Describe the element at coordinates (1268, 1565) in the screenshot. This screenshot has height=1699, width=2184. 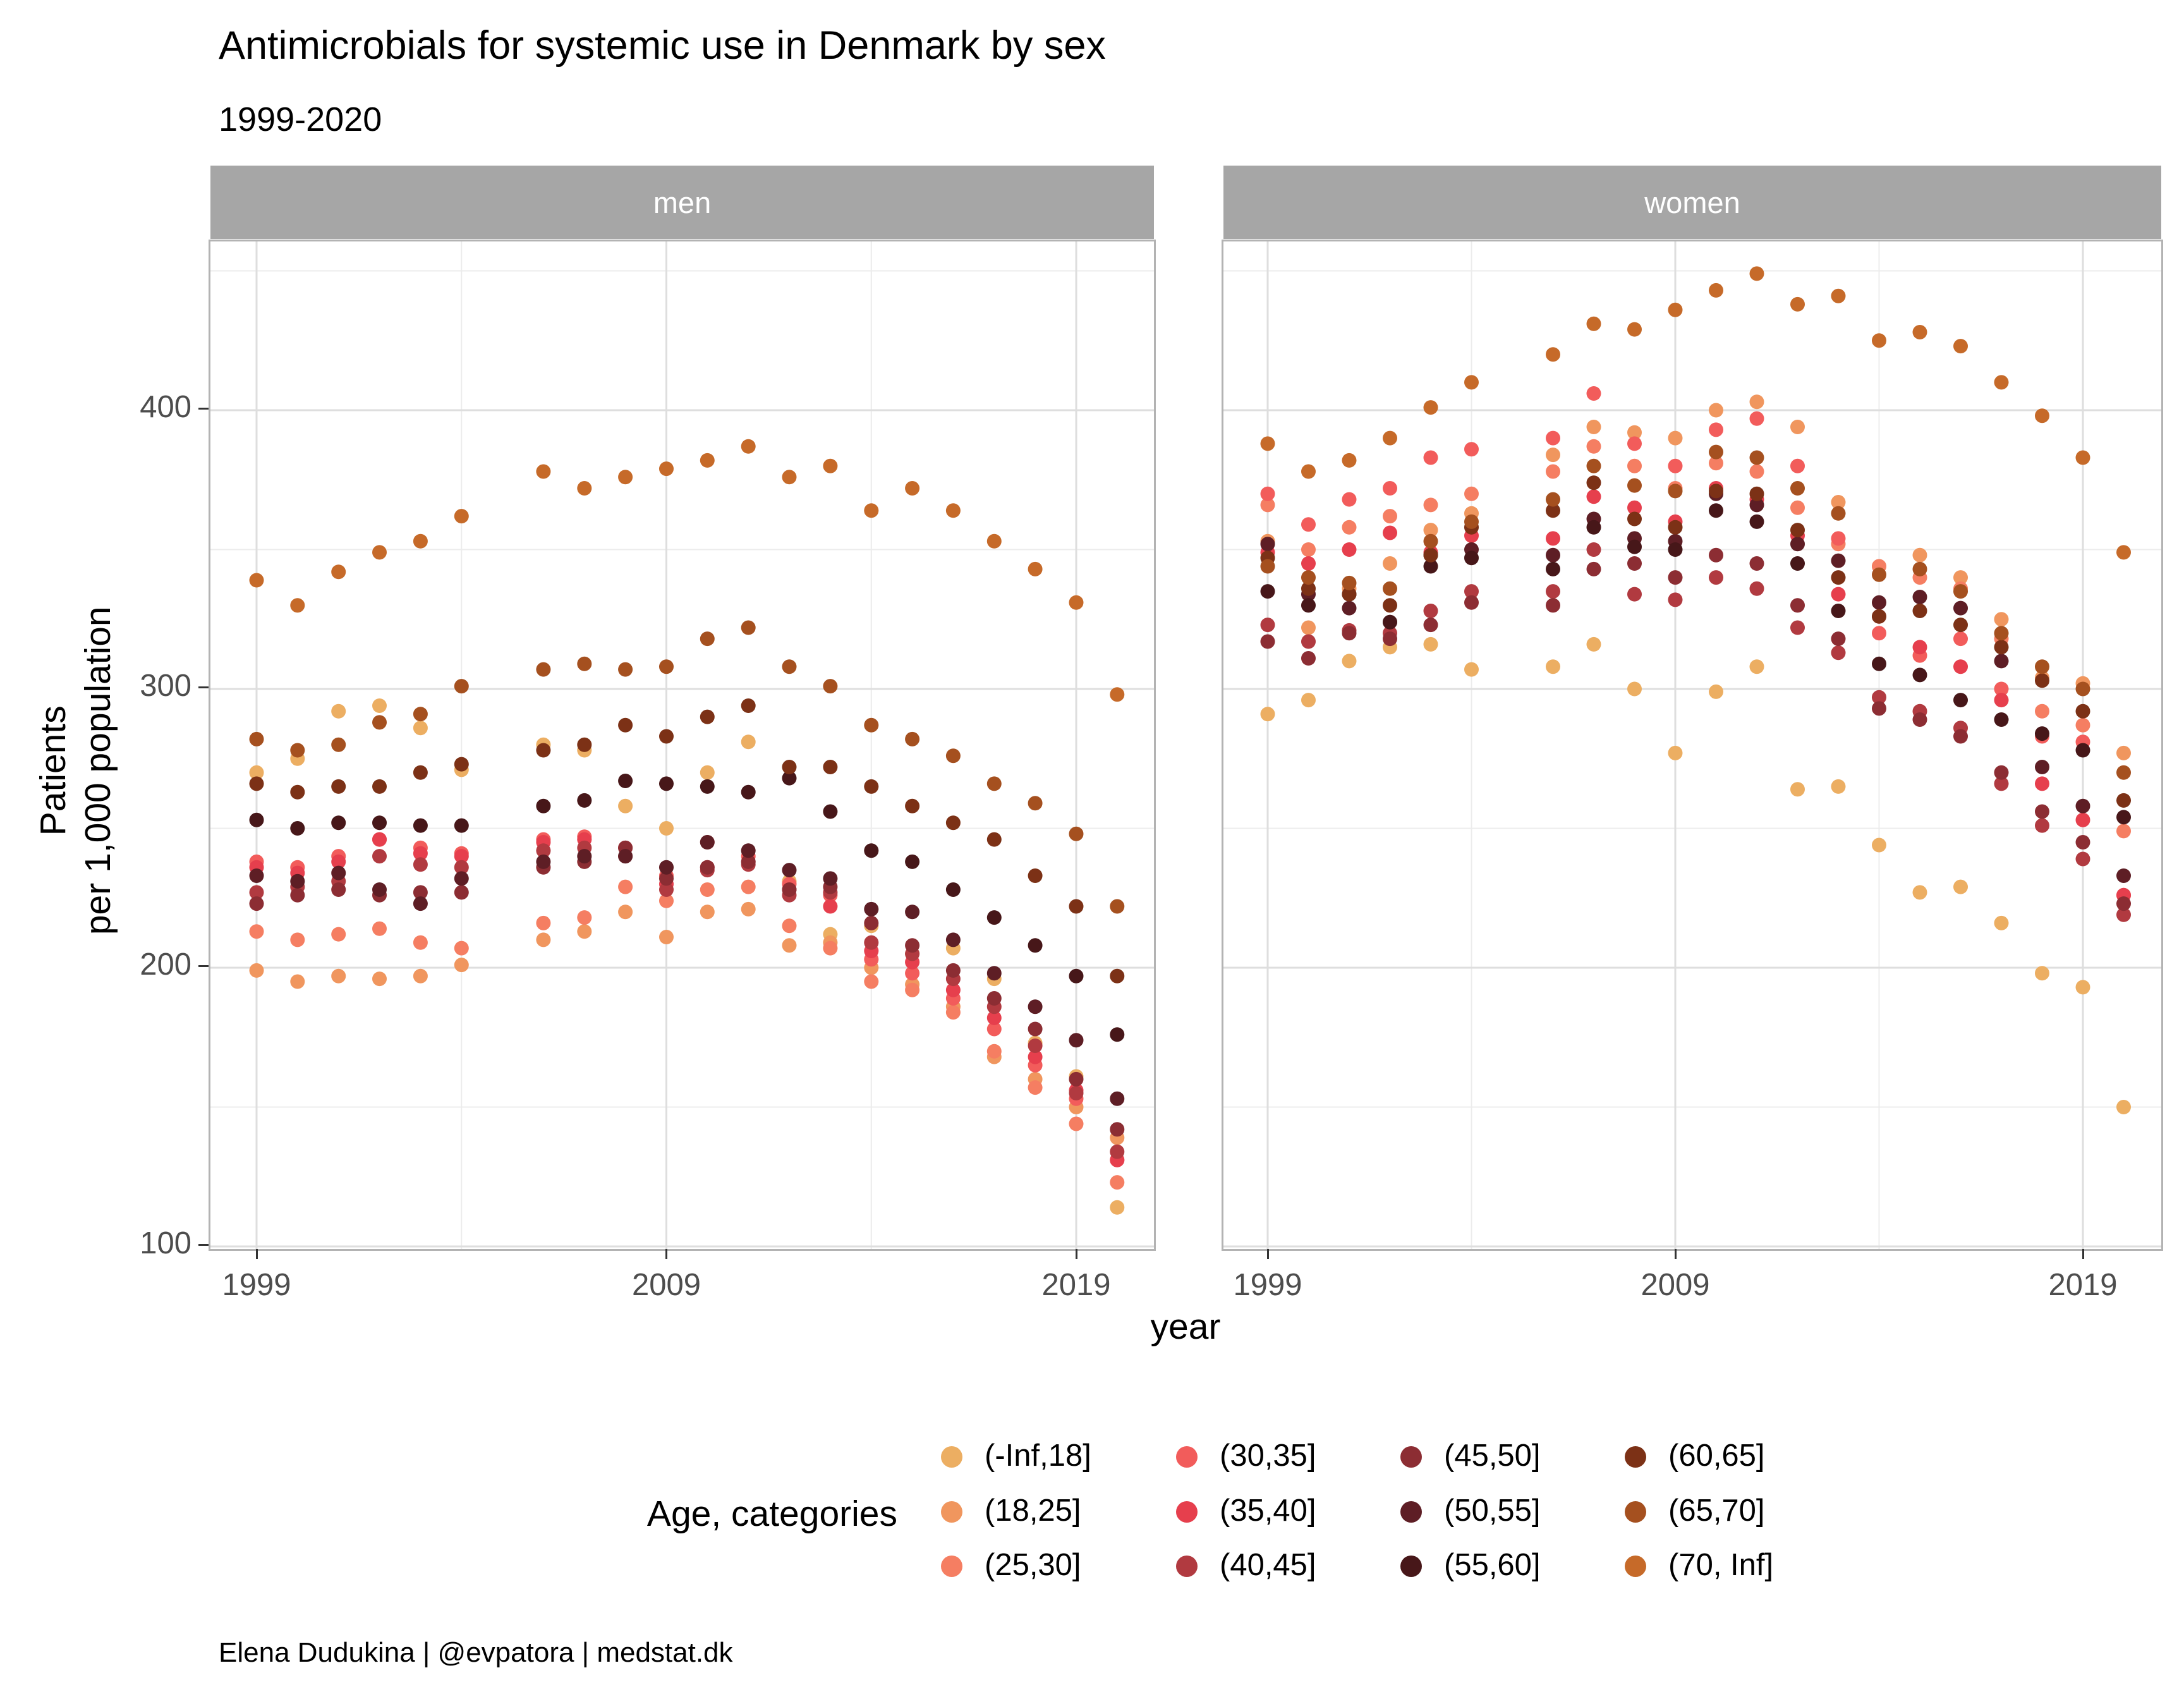
I see `legend-label-(40,45]: (40,45]` at that location.